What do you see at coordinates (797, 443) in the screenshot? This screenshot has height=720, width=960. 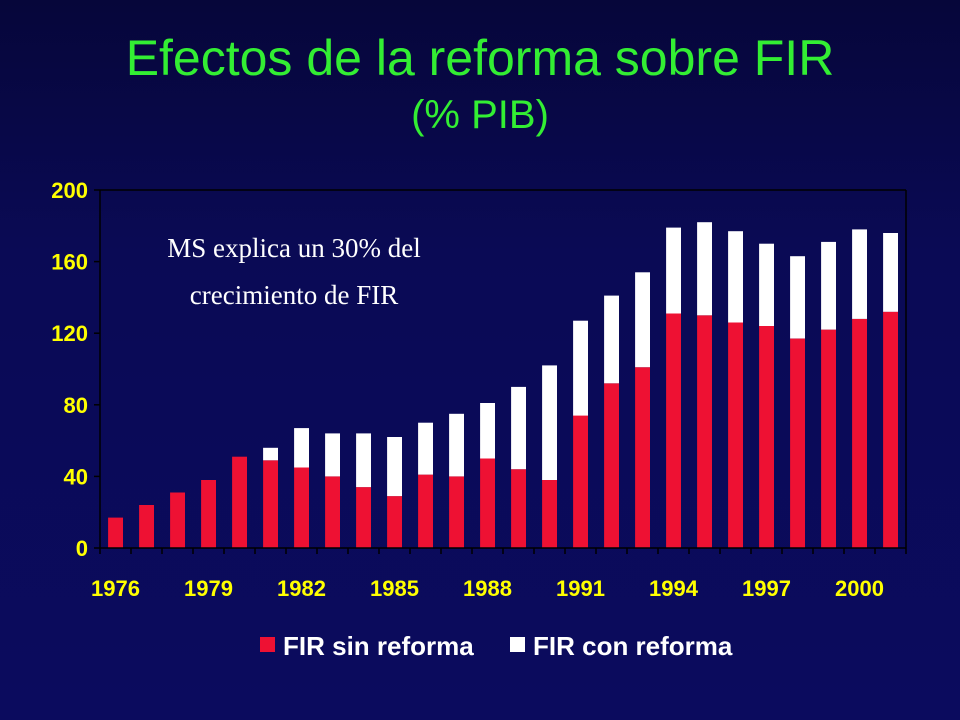 I see `bar-sin-reforma-1998` at bounding box center [797, 443].